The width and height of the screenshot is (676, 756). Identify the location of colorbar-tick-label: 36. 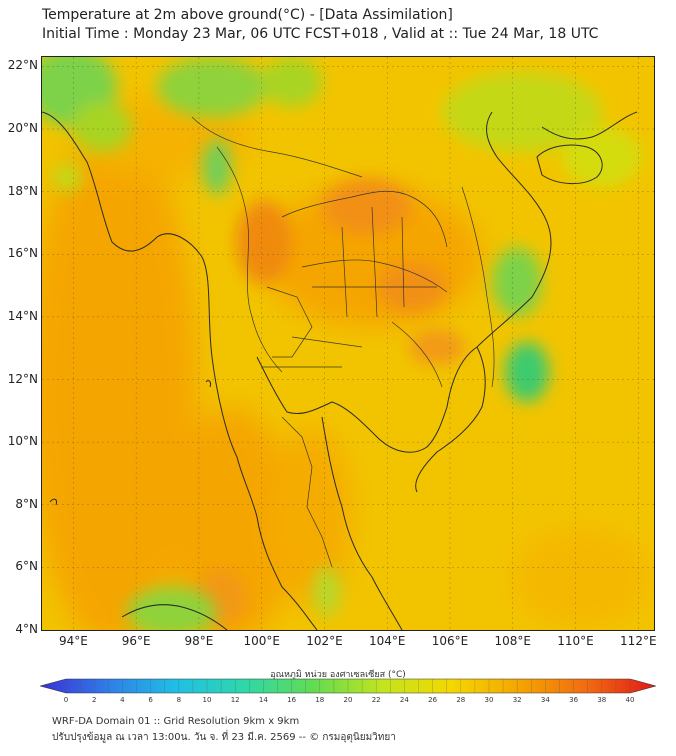
(574, 700).